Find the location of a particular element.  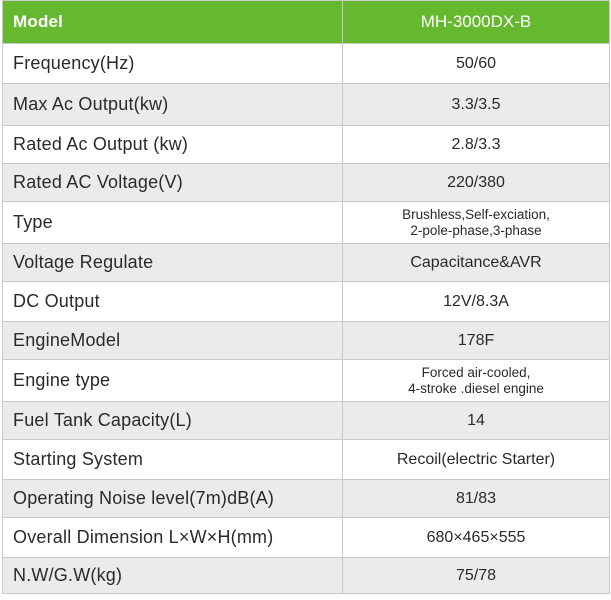

spec-label: N.W/G.W(kg) is located at coordinates (172, 575).